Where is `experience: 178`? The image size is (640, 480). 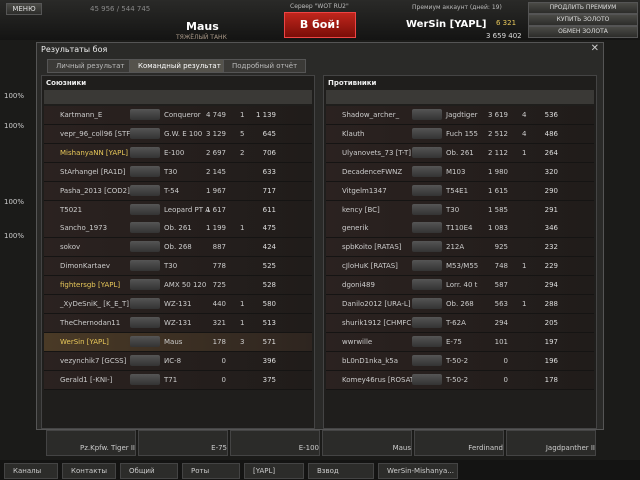 experience: 178 is located at coordinates (551, 379).